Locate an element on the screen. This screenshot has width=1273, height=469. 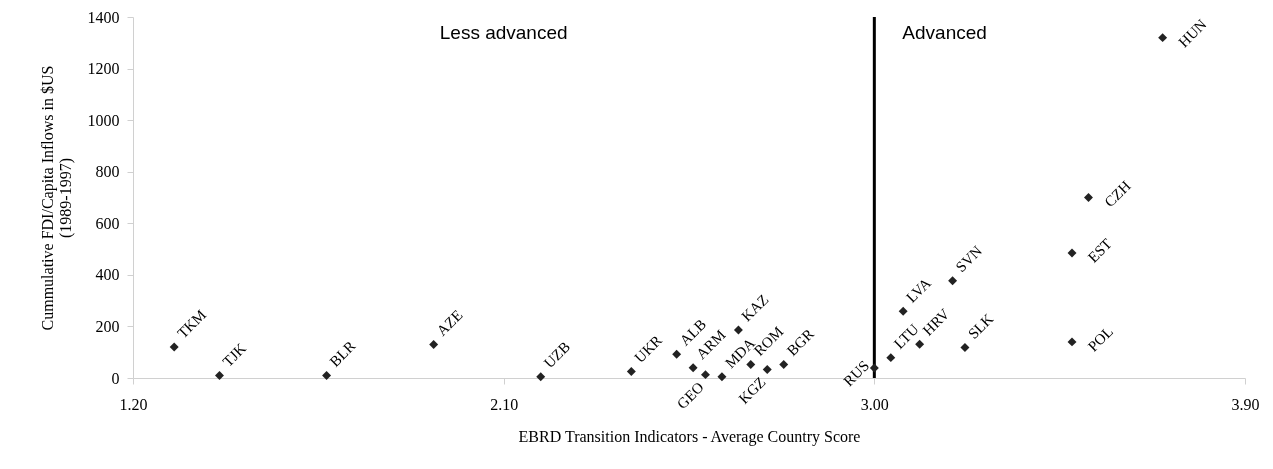
y-tick-label: 0 is located at coordinates (115, 378).